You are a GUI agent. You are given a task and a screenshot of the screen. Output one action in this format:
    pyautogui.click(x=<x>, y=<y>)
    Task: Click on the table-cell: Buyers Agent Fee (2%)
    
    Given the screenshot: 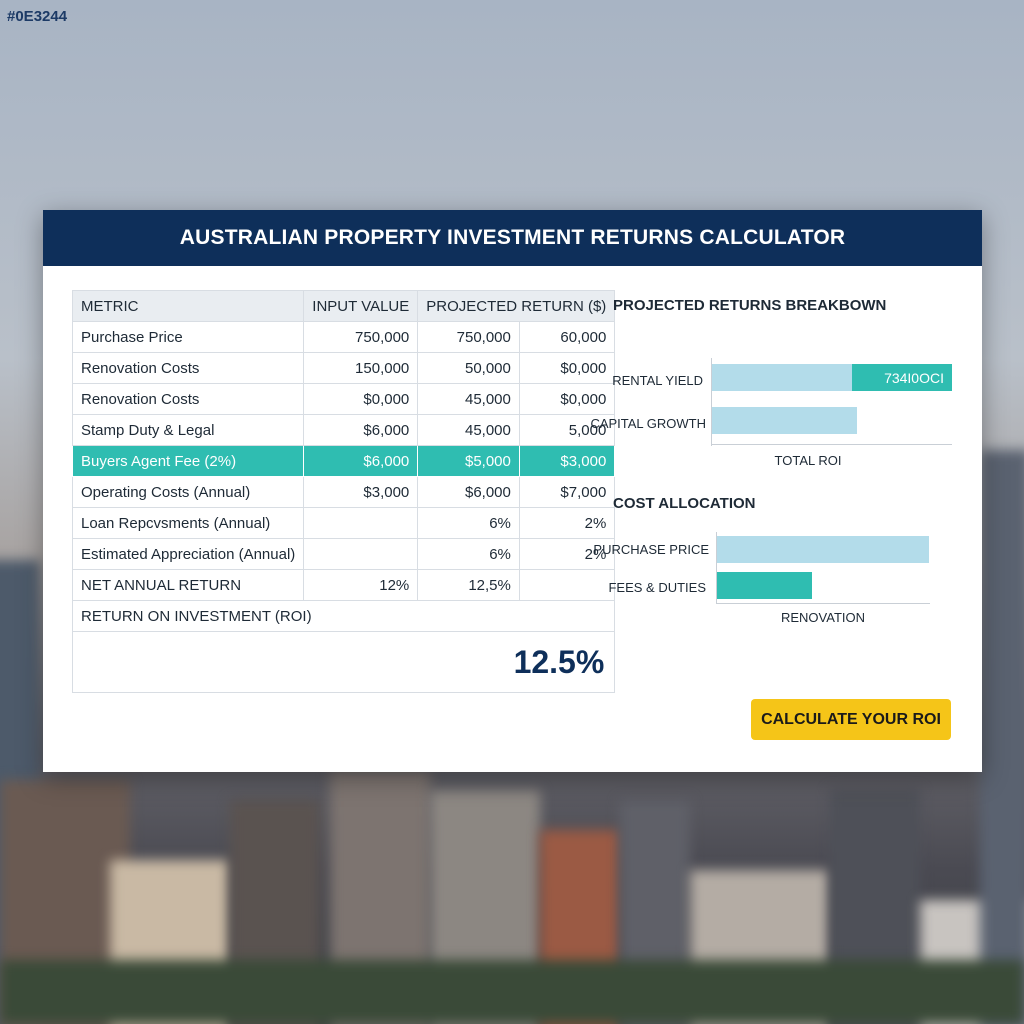 What is the action you would take?
    pyautogui.click(x=188, y=461)
    